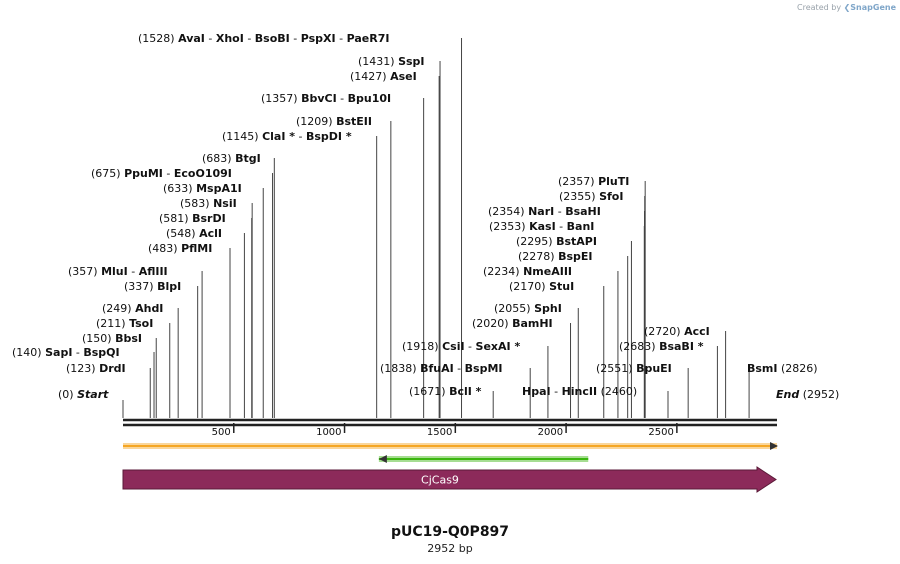 This screenshot has height=564, width=900. Describe the element at coordinates (143, 173) in the screenshot. I see `enzyme-name: PpuMI` at that location.